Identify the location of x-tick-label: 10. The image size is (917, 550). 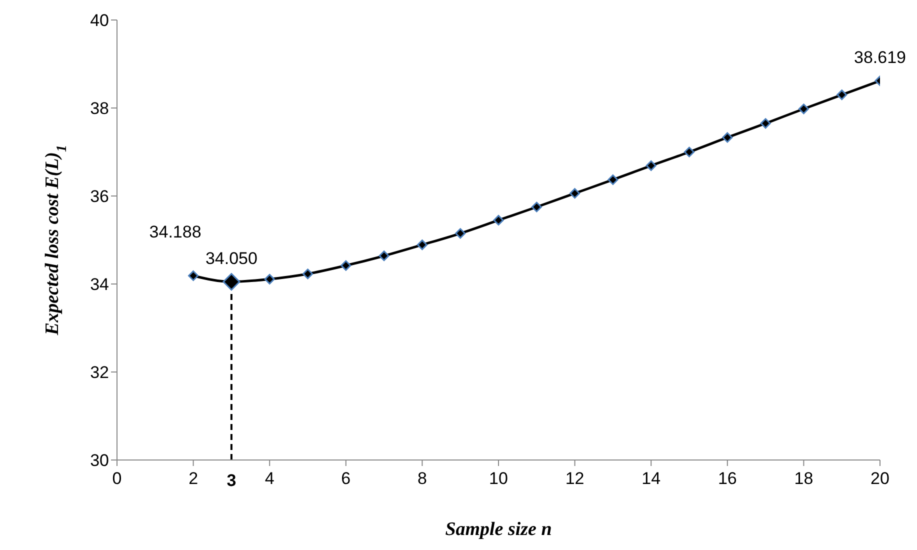
(498, 478).